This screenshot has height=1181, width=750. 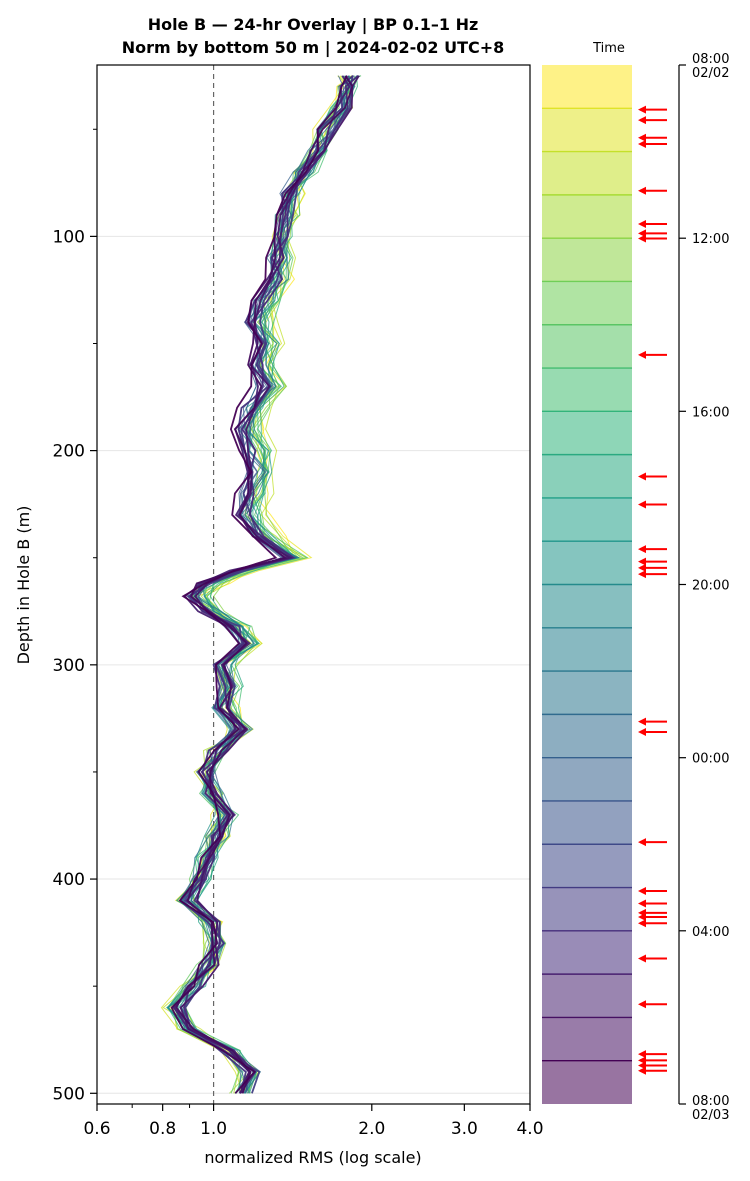 I want to click on colorbar-tick-label: 04:00, so click(x=710, y=932).